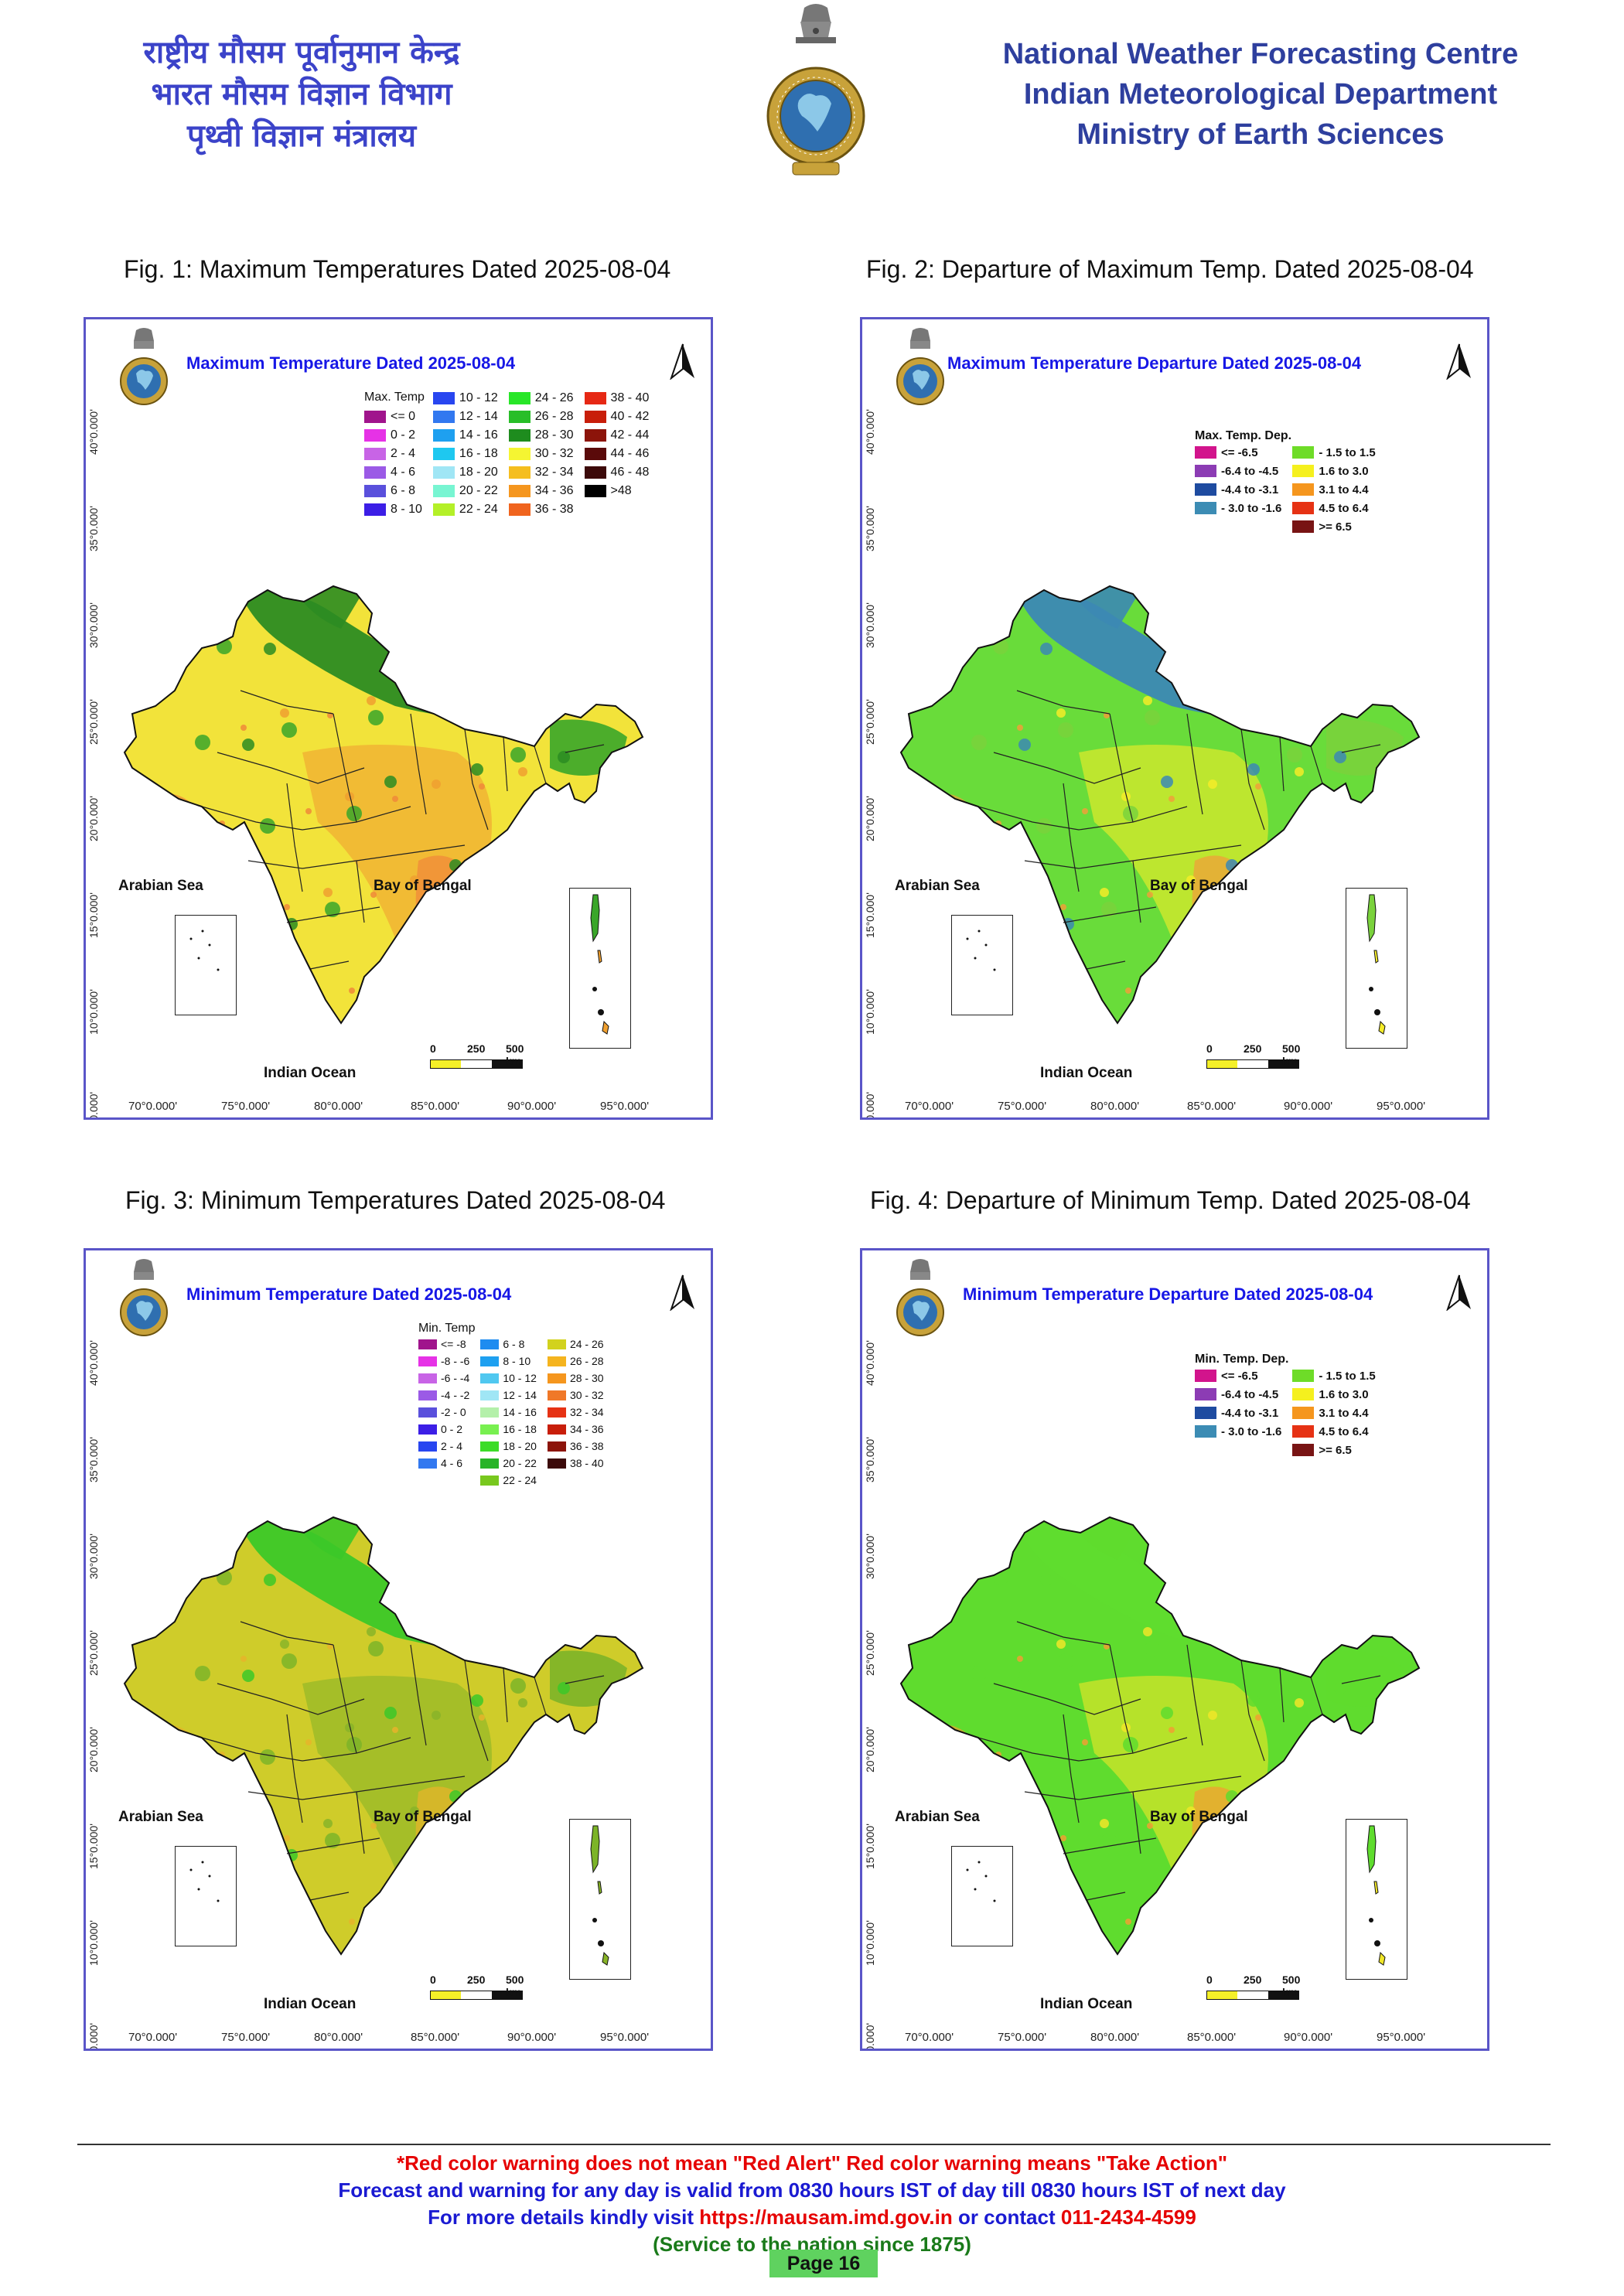 The width and height of the screenshot is (1624, 2296). What do you see at coordinates (478, 509) in the screenshot?
I see `legend-label: 22 - 24` at bounding box center [478, 509].